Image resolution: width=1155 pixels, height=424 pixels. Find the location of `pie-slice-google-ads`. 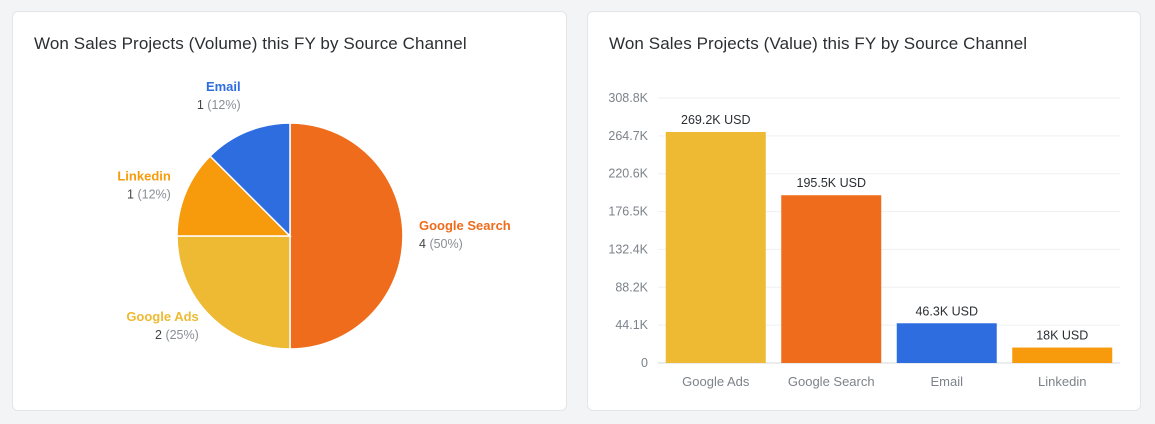

pie-slice-google-ads is located at coordinates (233, 292).